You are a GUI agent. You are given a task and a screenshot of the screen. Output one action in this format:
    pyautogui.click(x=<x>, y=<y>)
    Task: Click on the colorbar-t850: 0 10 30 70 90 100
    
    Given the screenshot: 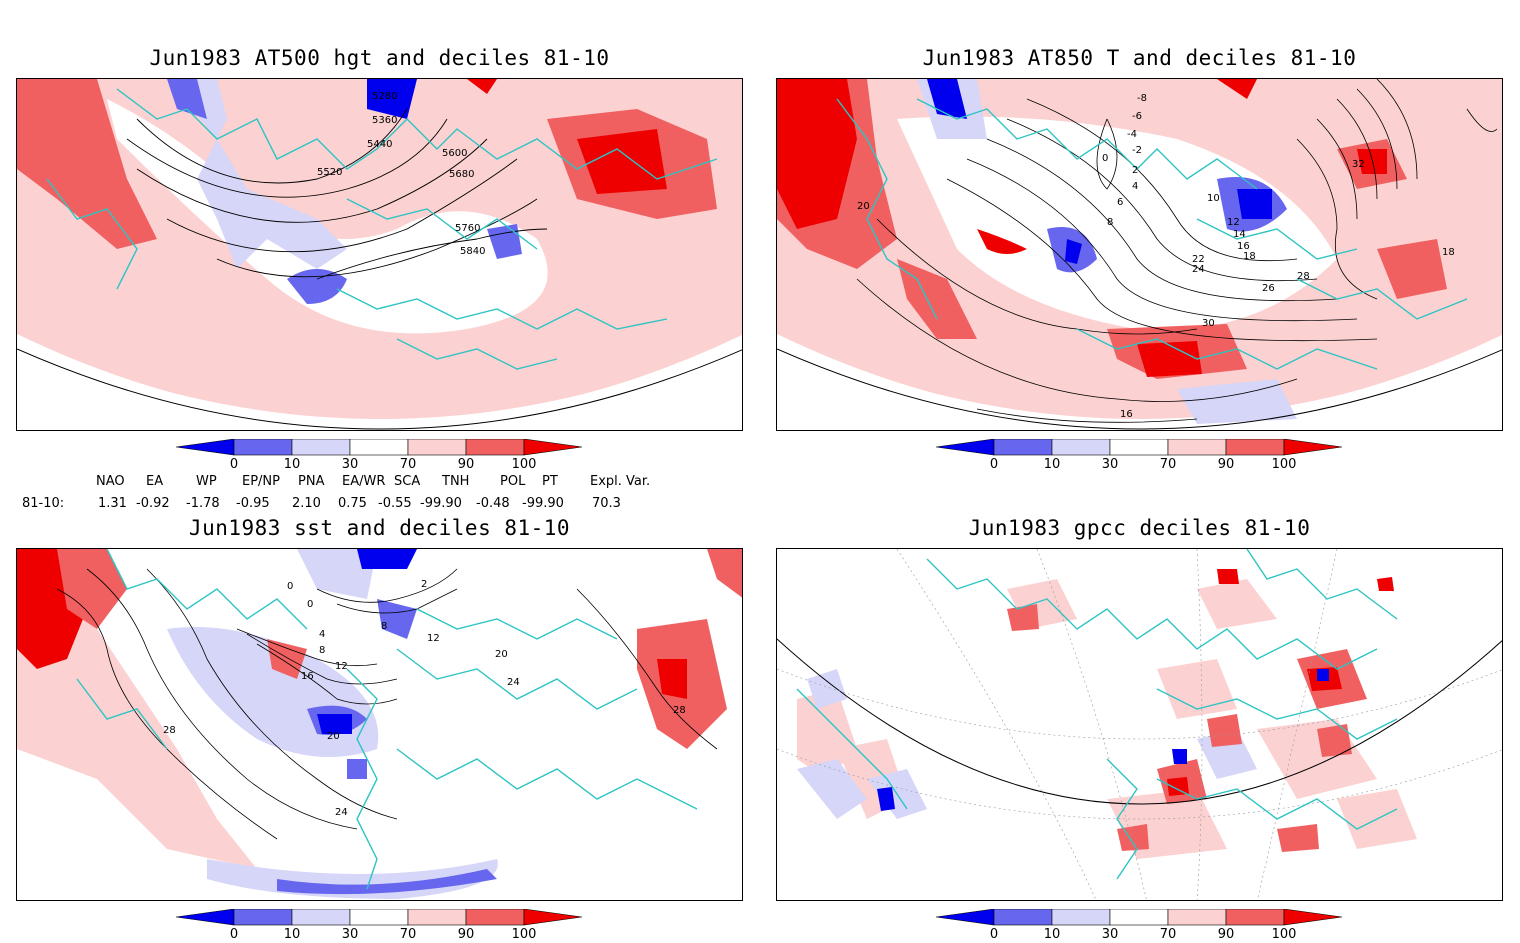 What is the action you would take?
    pyautogui.click(x=1145, y=455)
    